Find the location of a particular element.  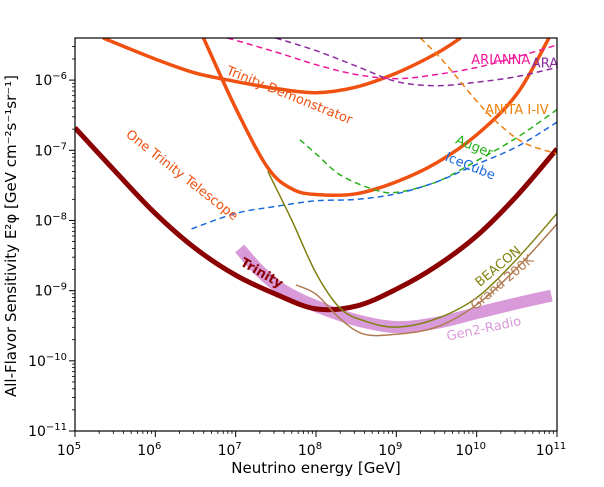

one-trinity-telescope-label: One Trinity Telescope is located at coordinates (182, 175).